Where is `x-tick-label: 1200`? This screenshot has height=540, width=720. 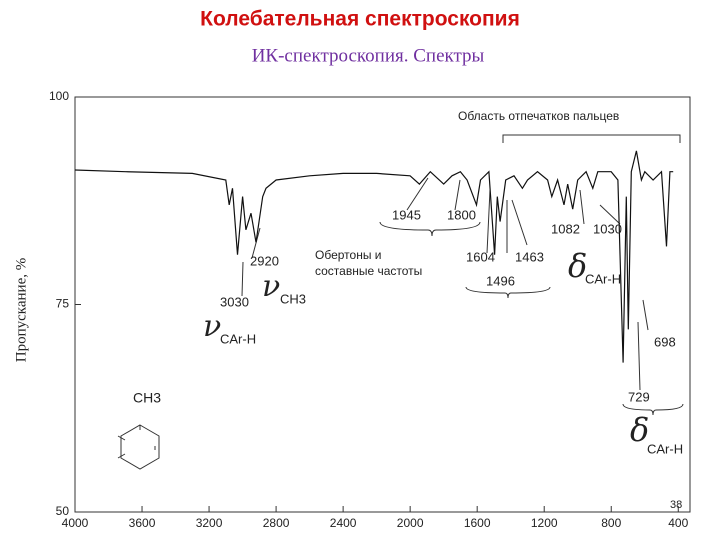
x-tick-label: 1200 is located at coordinates (544, 523).